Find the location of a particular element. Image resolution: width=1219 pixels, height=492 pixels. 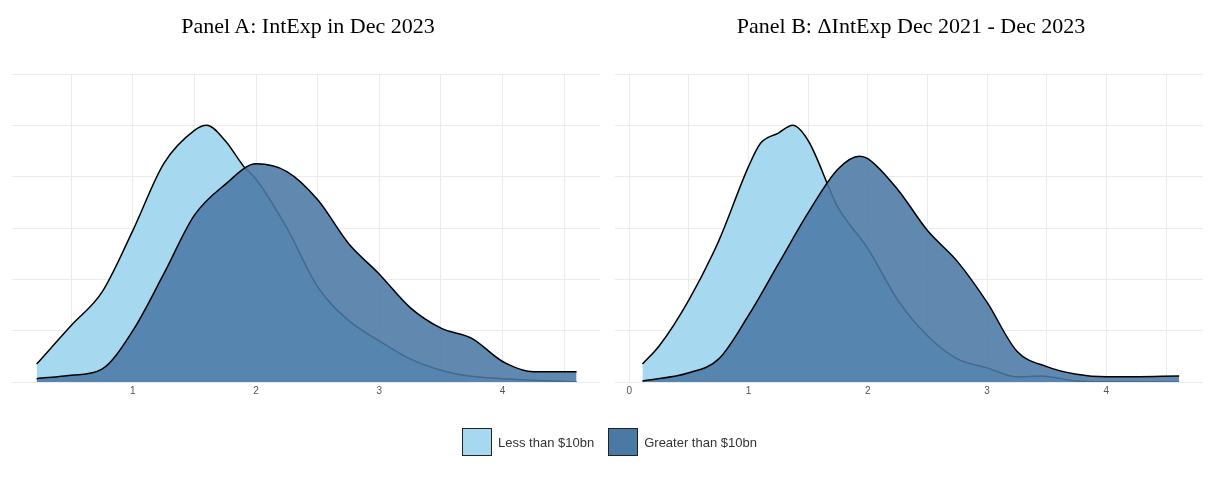

chart-title: Panel B: ΔIntExp Dec 2021 - Dec 2023 is located at coordinates (911, 26).